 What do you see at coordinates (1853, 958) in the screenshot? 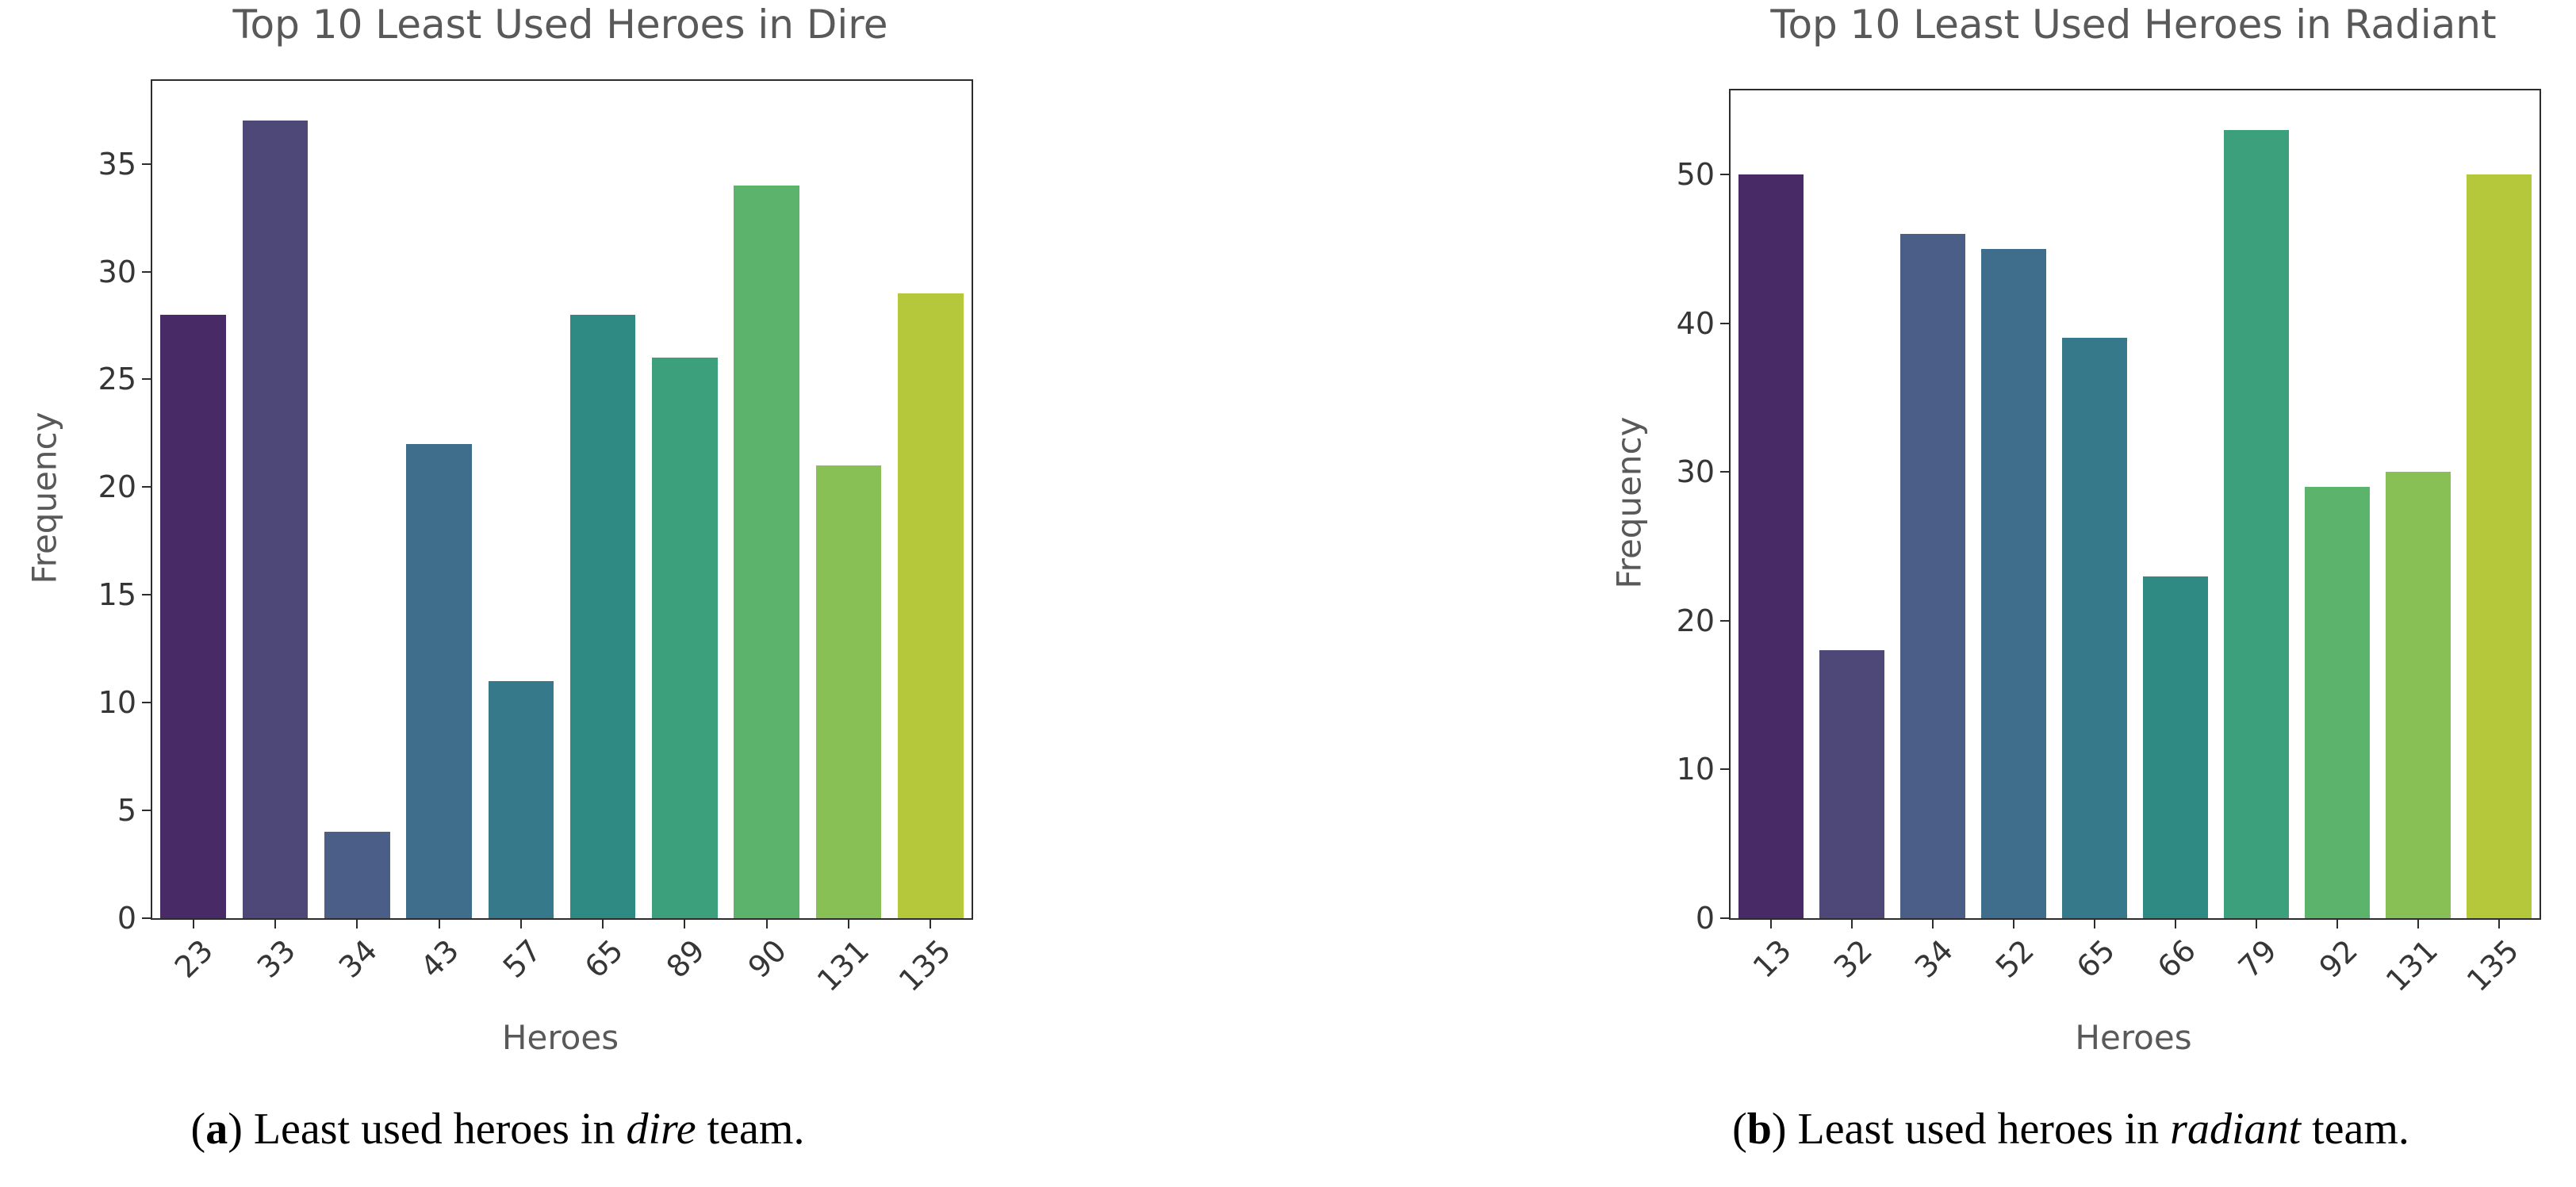
I see `x-tick-label-32: 32` at bounding box center [1853, 958].